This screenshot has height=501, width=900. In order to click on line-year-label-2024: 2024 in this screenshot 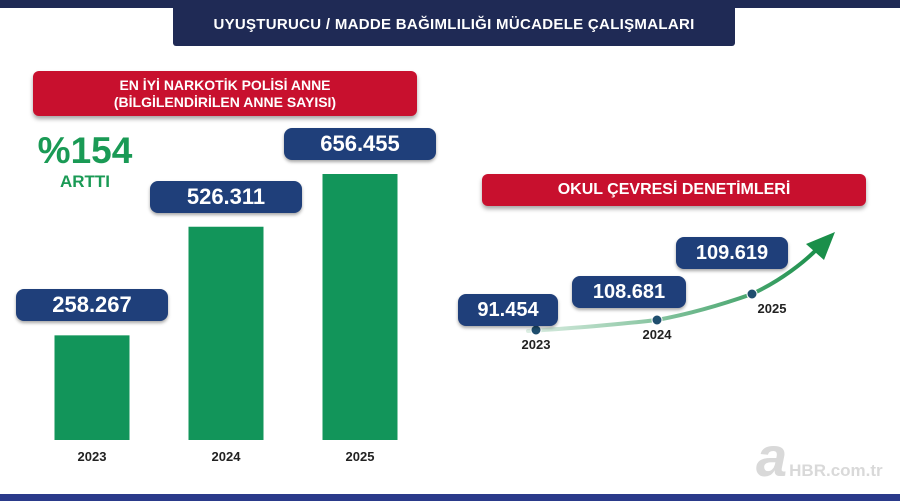, I will do `click(657, 334)`.